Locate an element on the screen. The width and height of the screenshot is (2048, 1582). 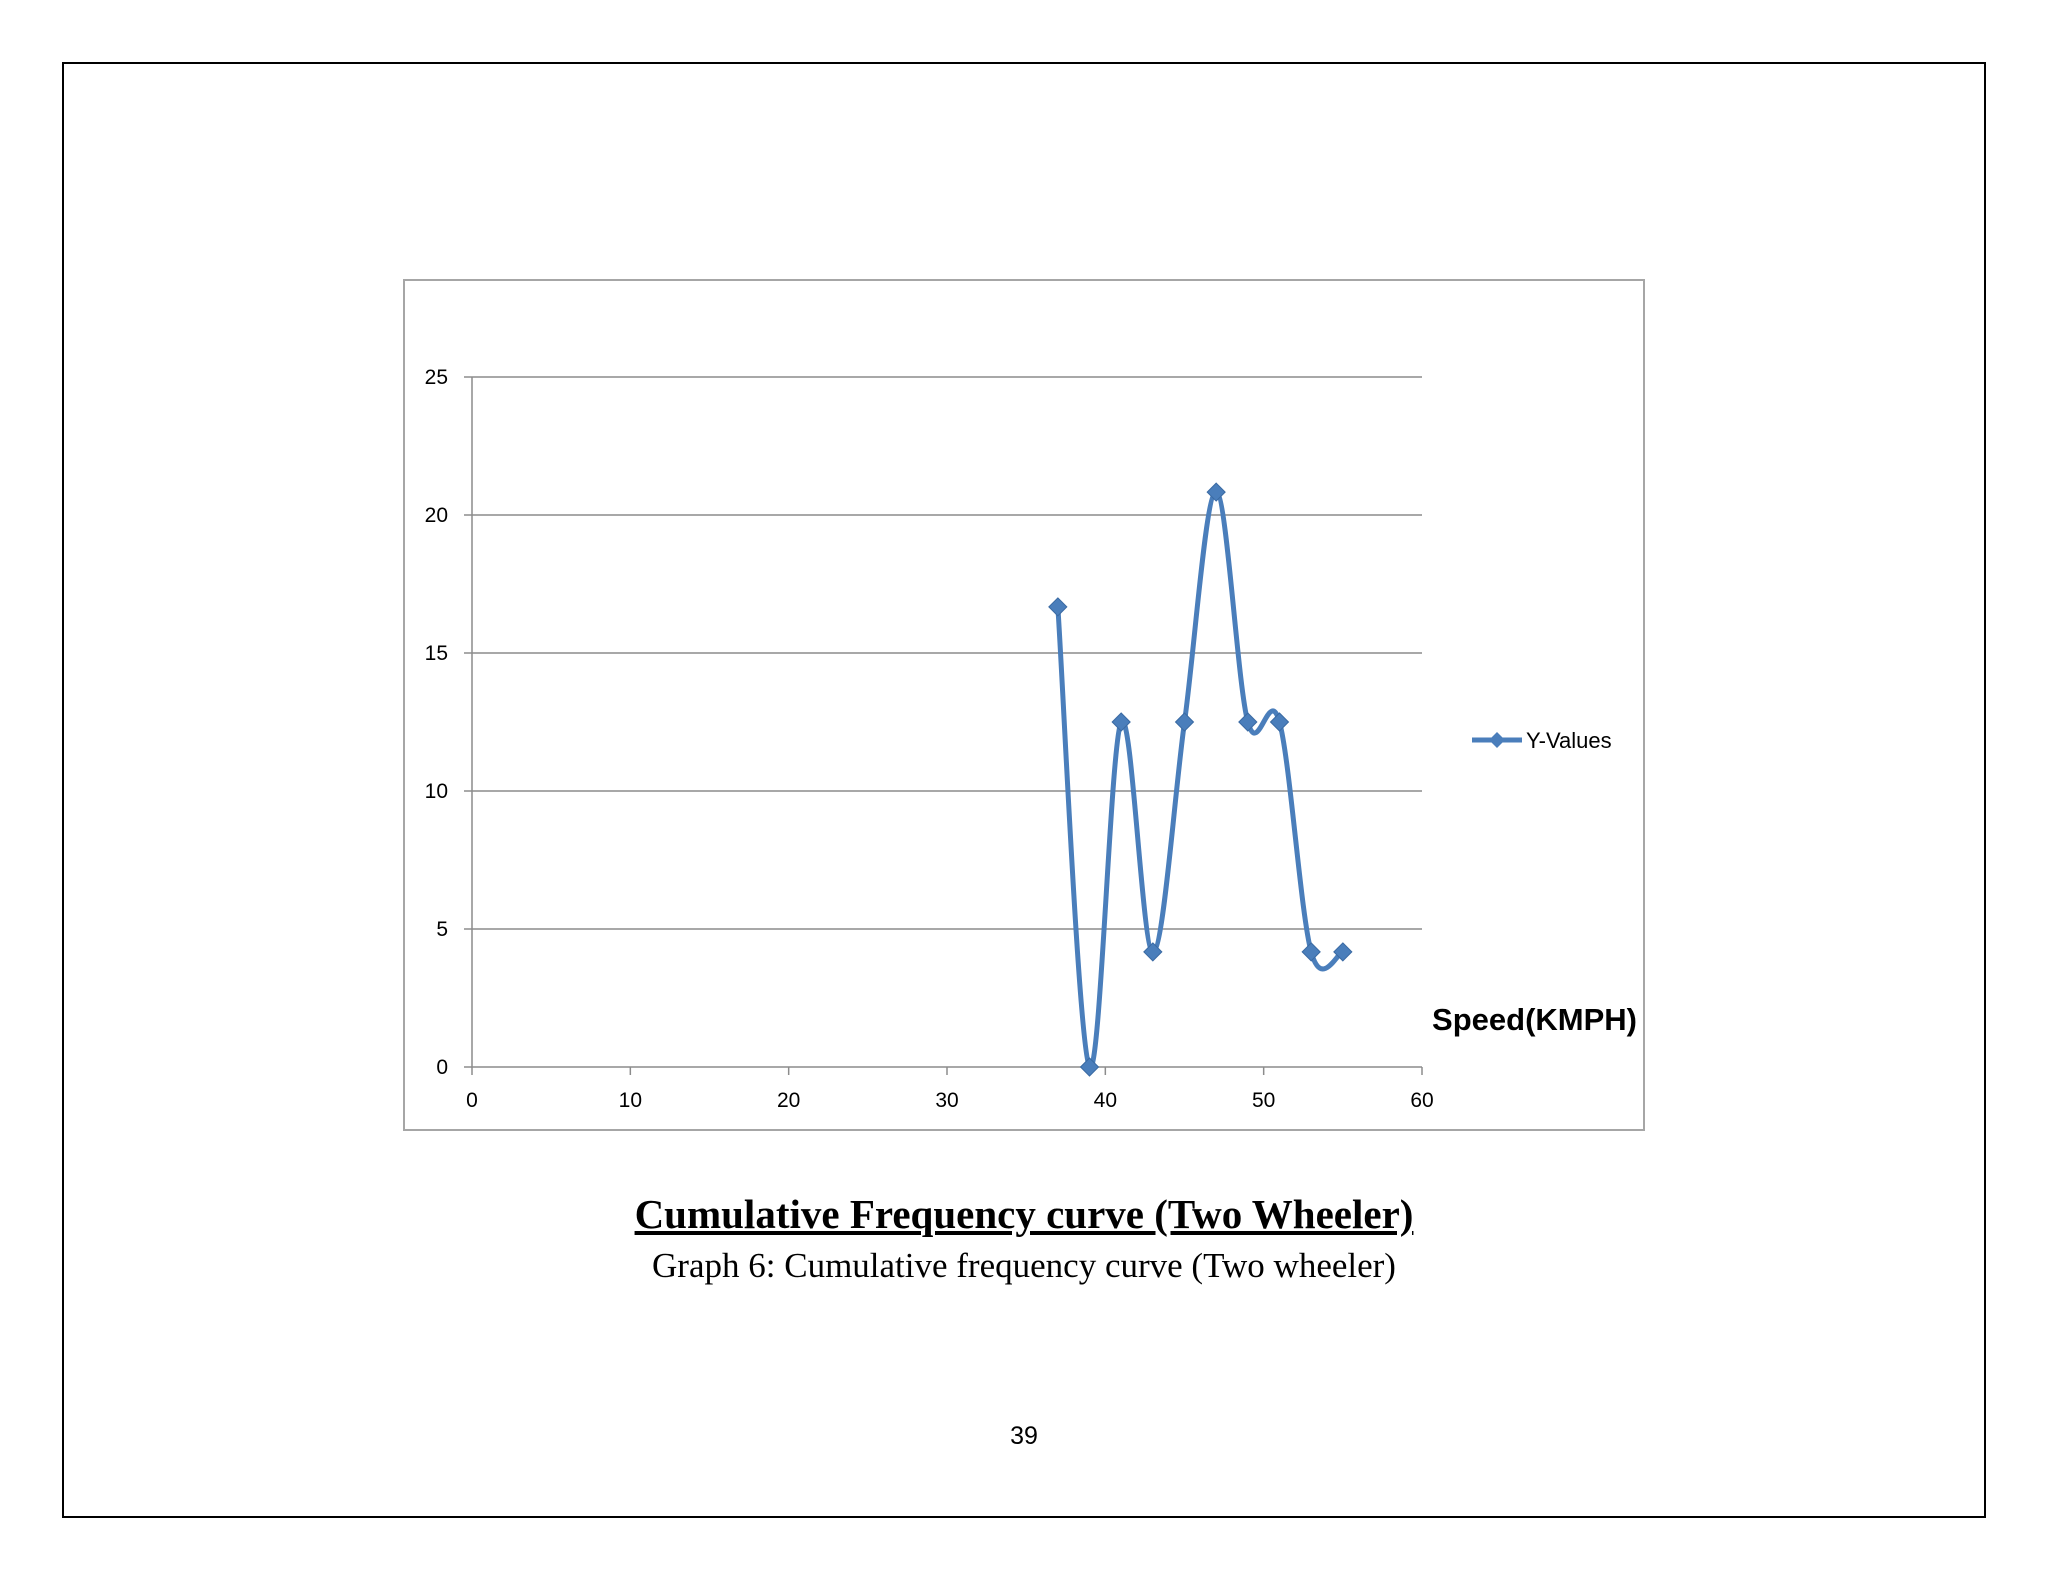
x-tick-label: 40 is located at coordinates (1105, 1100).